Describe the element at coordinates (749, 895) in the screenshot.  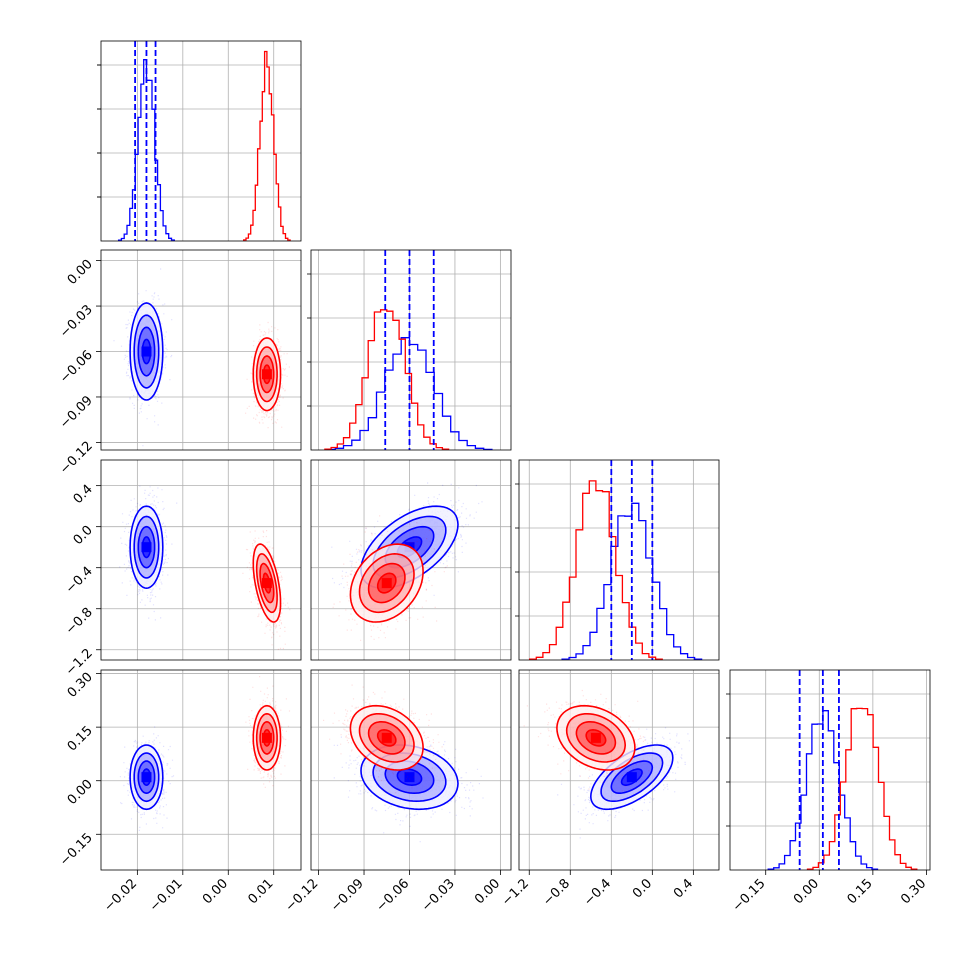
I see `x-tick-label: −0.15` at that location.